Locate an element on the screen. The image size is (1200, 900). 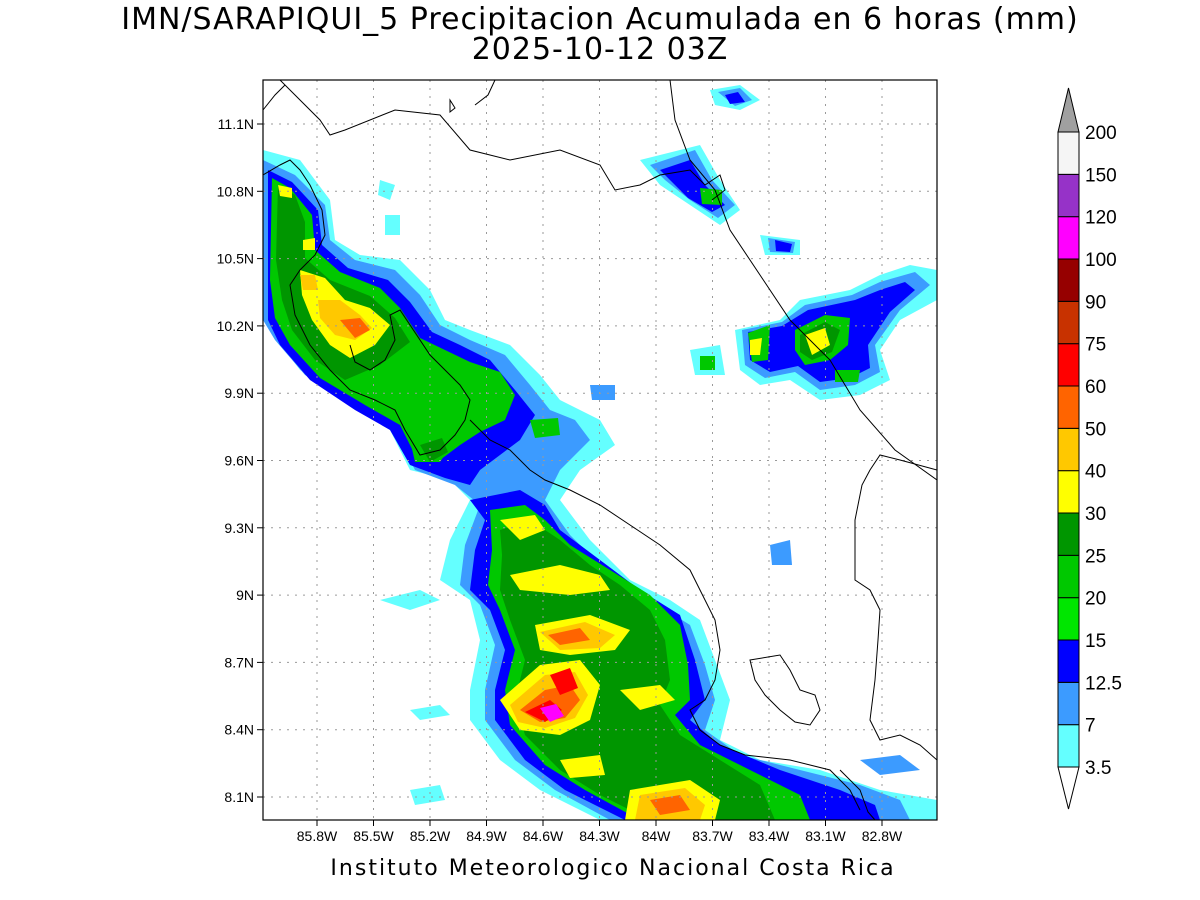
colorbar-label: 25 is located at coordinates (1095, 556).